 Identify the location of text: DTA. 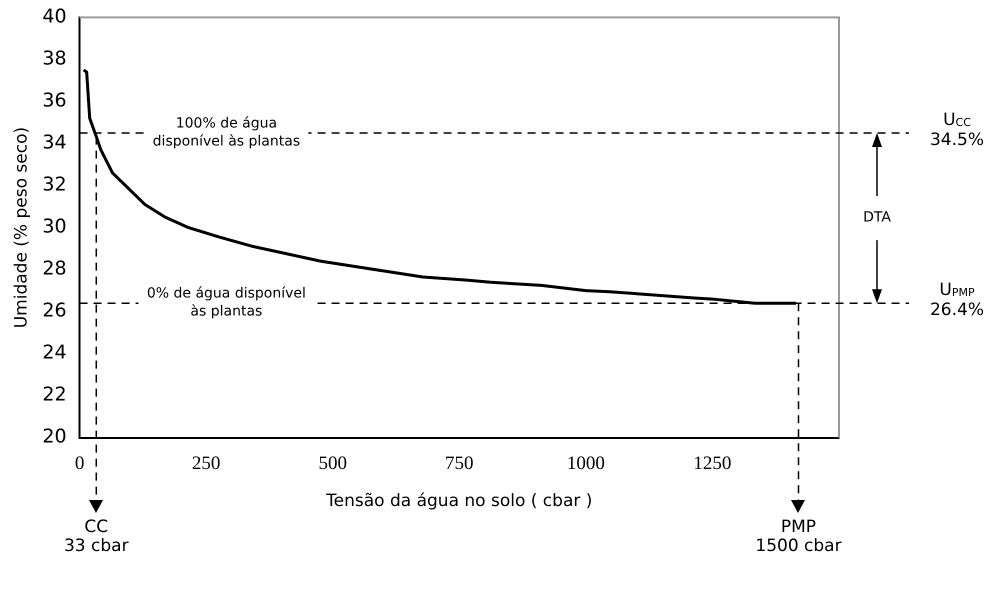
(877, 218).